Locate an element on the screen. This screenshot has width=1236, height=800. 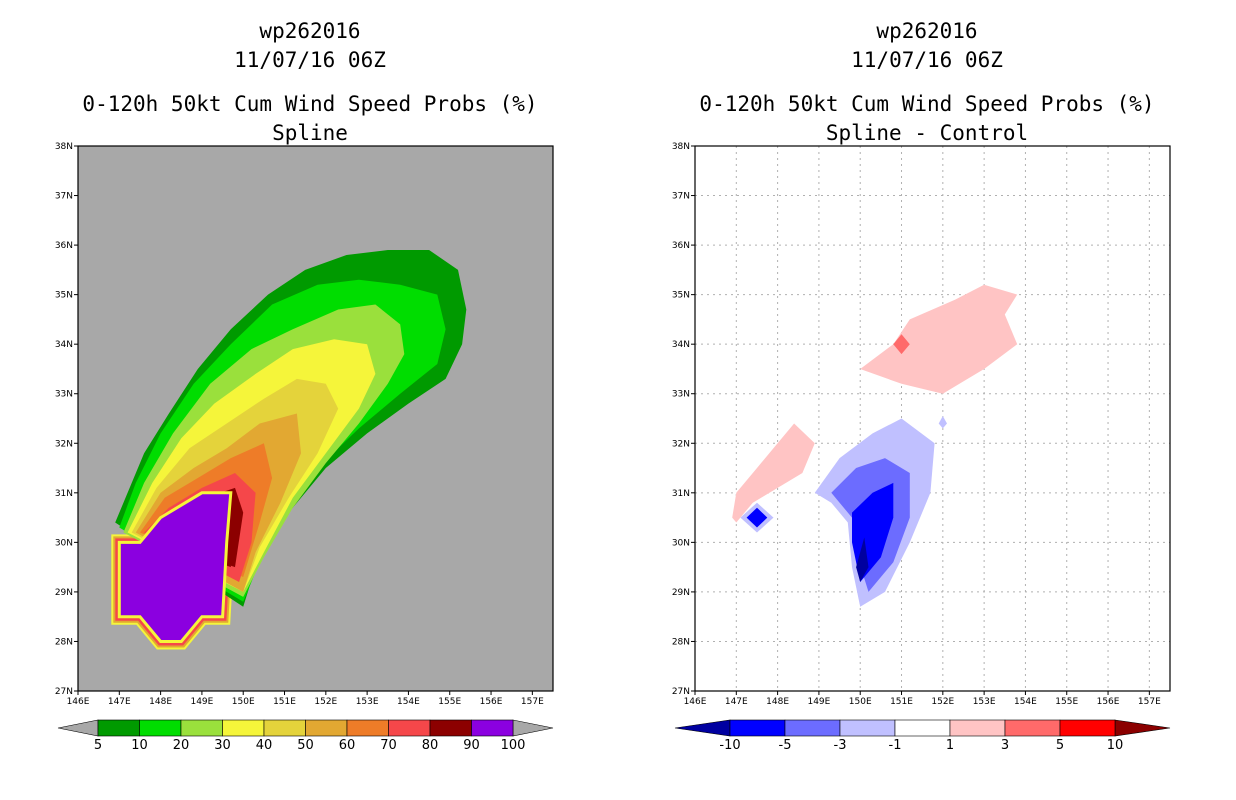
left-storm-id: wp262016 is located at coordinates (309, 31).